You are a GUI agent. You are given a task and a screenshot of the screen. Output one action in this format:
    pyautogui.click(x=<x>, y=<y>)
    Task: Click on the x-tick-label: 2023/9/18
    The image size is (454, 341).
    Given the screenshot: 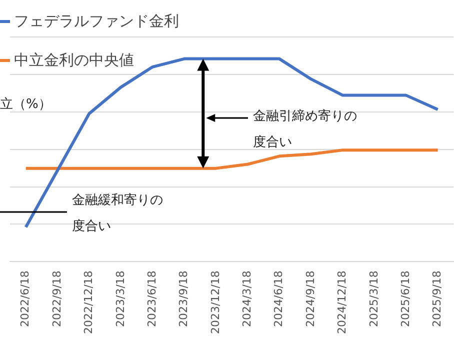 What is the action you would take?
    pyautogui.click(x=183, y=299)
    